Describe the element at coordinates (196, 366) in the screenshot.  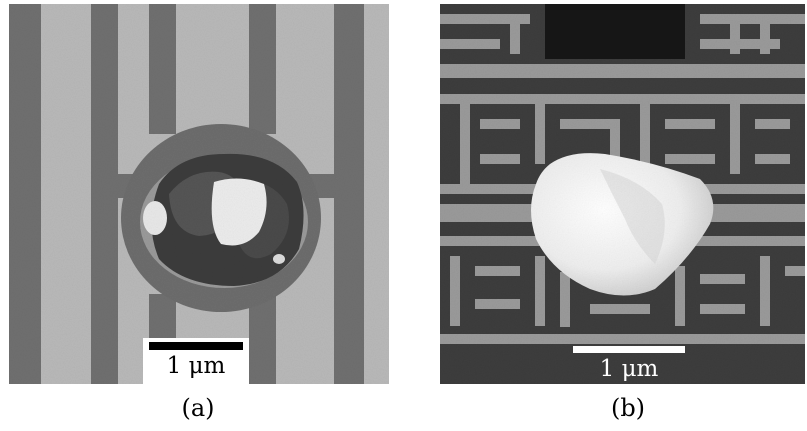
I see `scale-bar-a-label: 1 μm` at that location.